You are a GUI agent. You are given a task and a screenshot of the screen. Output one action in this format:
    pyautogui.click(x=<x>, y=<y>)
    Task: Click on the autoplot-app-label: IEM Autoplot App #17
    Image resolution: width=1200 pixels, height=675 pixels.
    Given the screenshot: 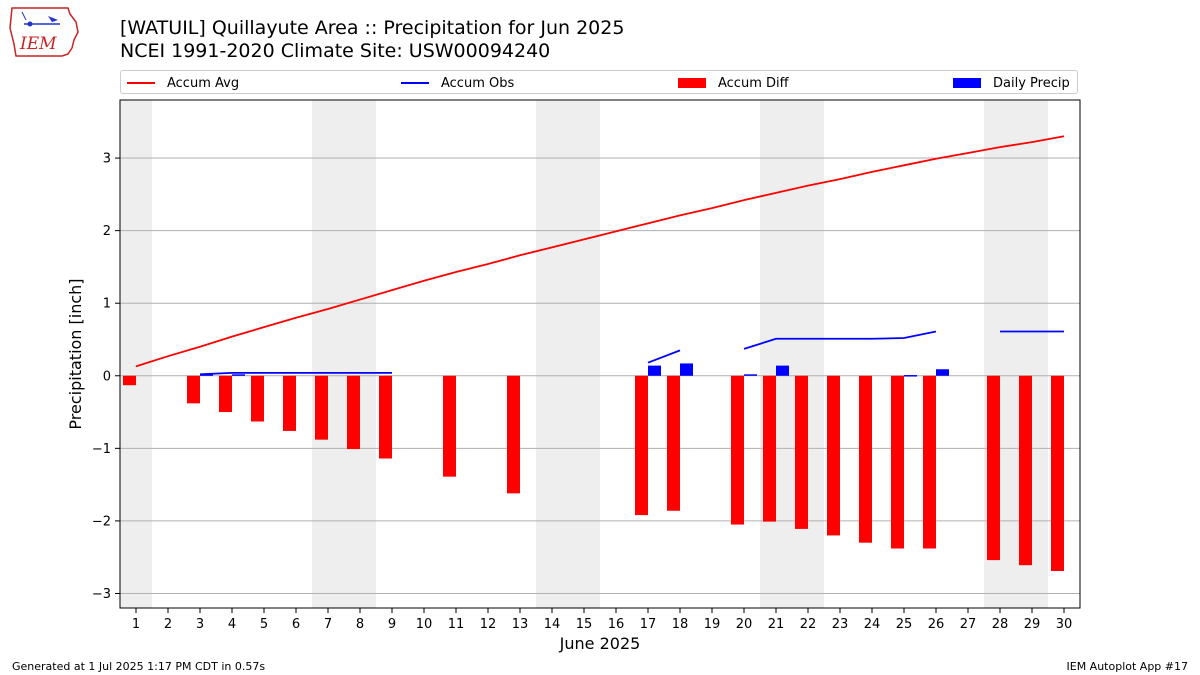 What is the action you would take?
    pyautogui.click(x=1127, y=666)
    